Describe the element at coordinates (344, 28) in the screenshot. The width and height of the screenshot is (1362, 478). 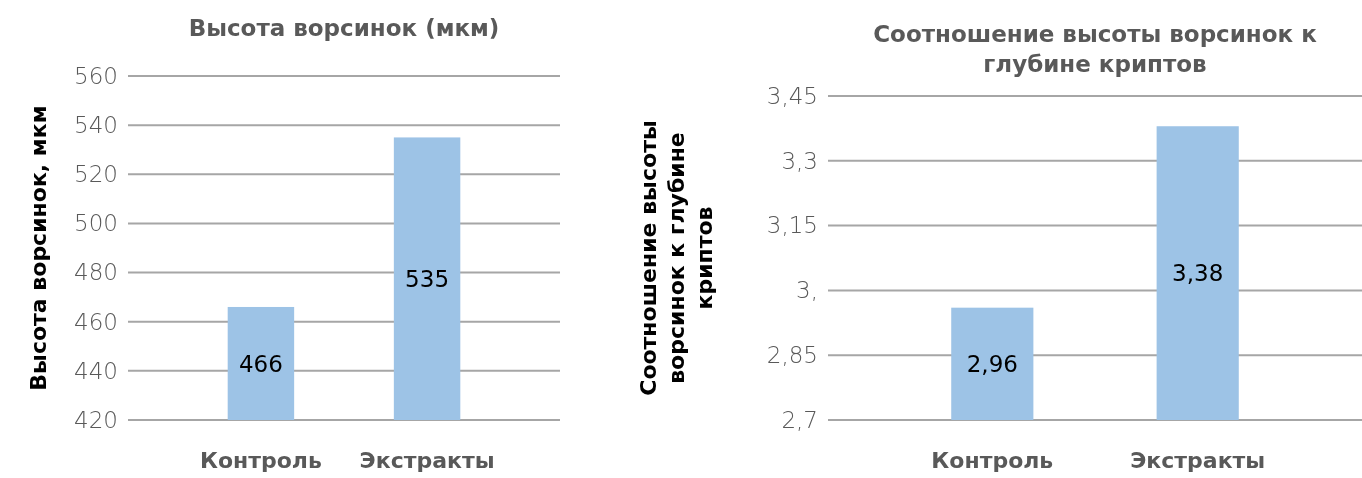
I see `chart-title: Высота ворсинок (мкм)` at that location.